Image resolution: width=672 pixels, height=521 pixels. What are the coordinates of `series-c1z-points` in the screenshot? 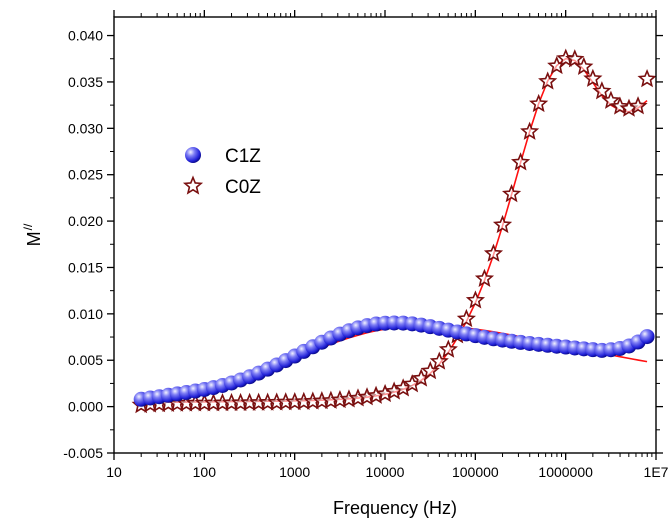 It's located at (394, 361).